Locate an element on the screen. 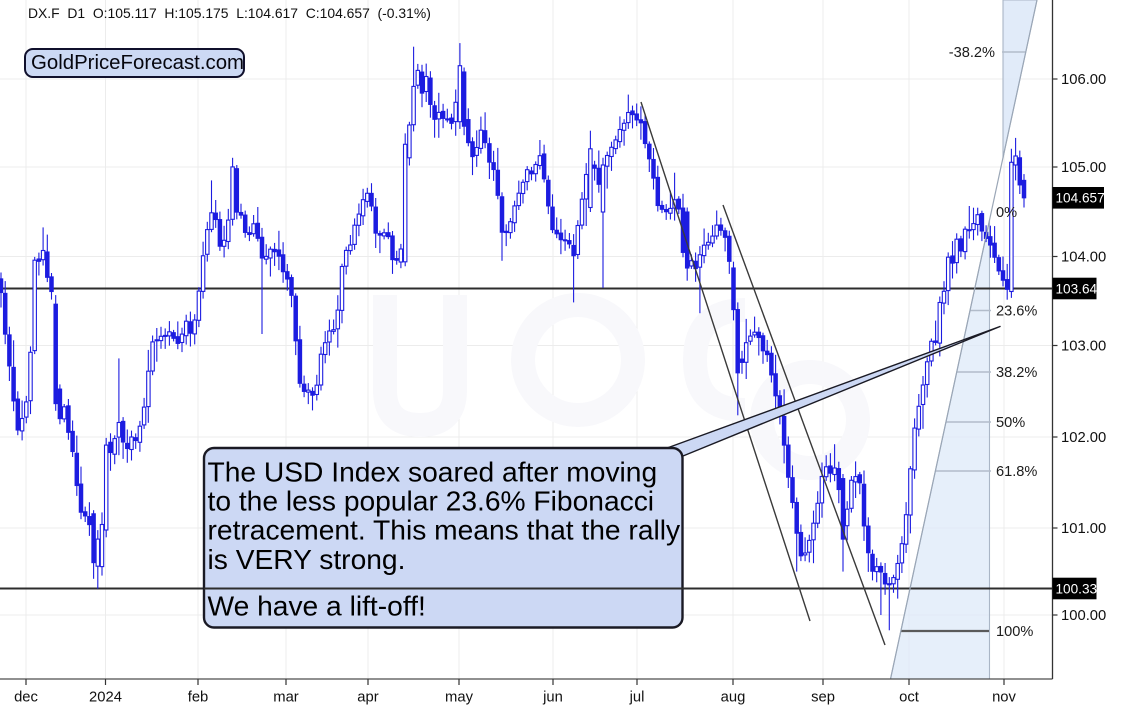  svg-text: may is located at coordinates (459, 698).